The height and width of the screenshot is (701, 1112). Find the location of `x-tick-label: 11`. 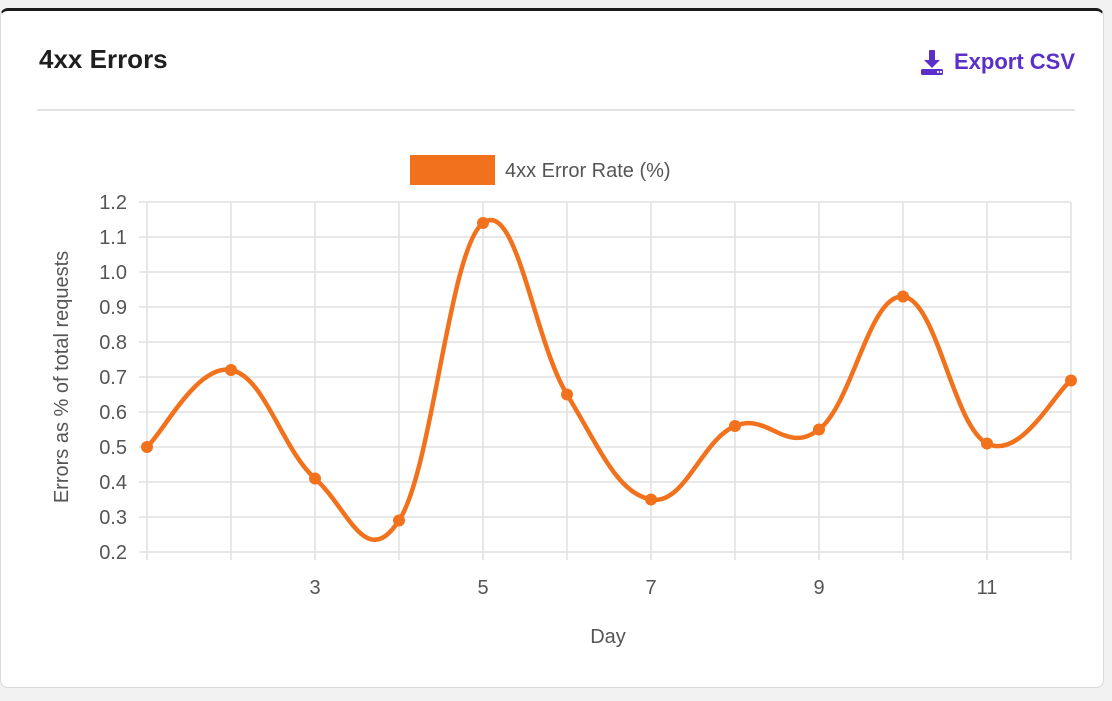

x-tick-label: 11 is located at coordinates (987, 588).